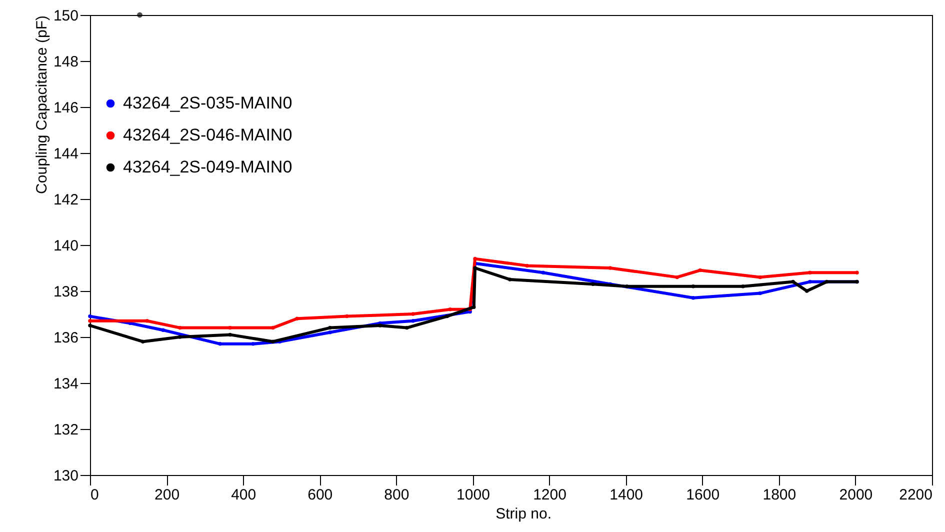  Describe the element at coordinates (856, 495) in the screenshot. I see `x-tick-label: 2000` at that location.